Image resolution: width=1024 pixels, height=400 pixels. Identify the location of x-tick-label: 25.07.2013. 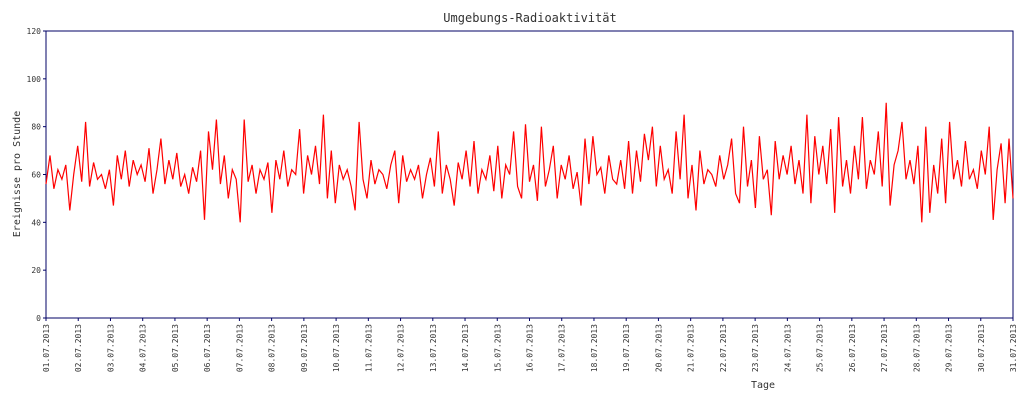
(820, 348).